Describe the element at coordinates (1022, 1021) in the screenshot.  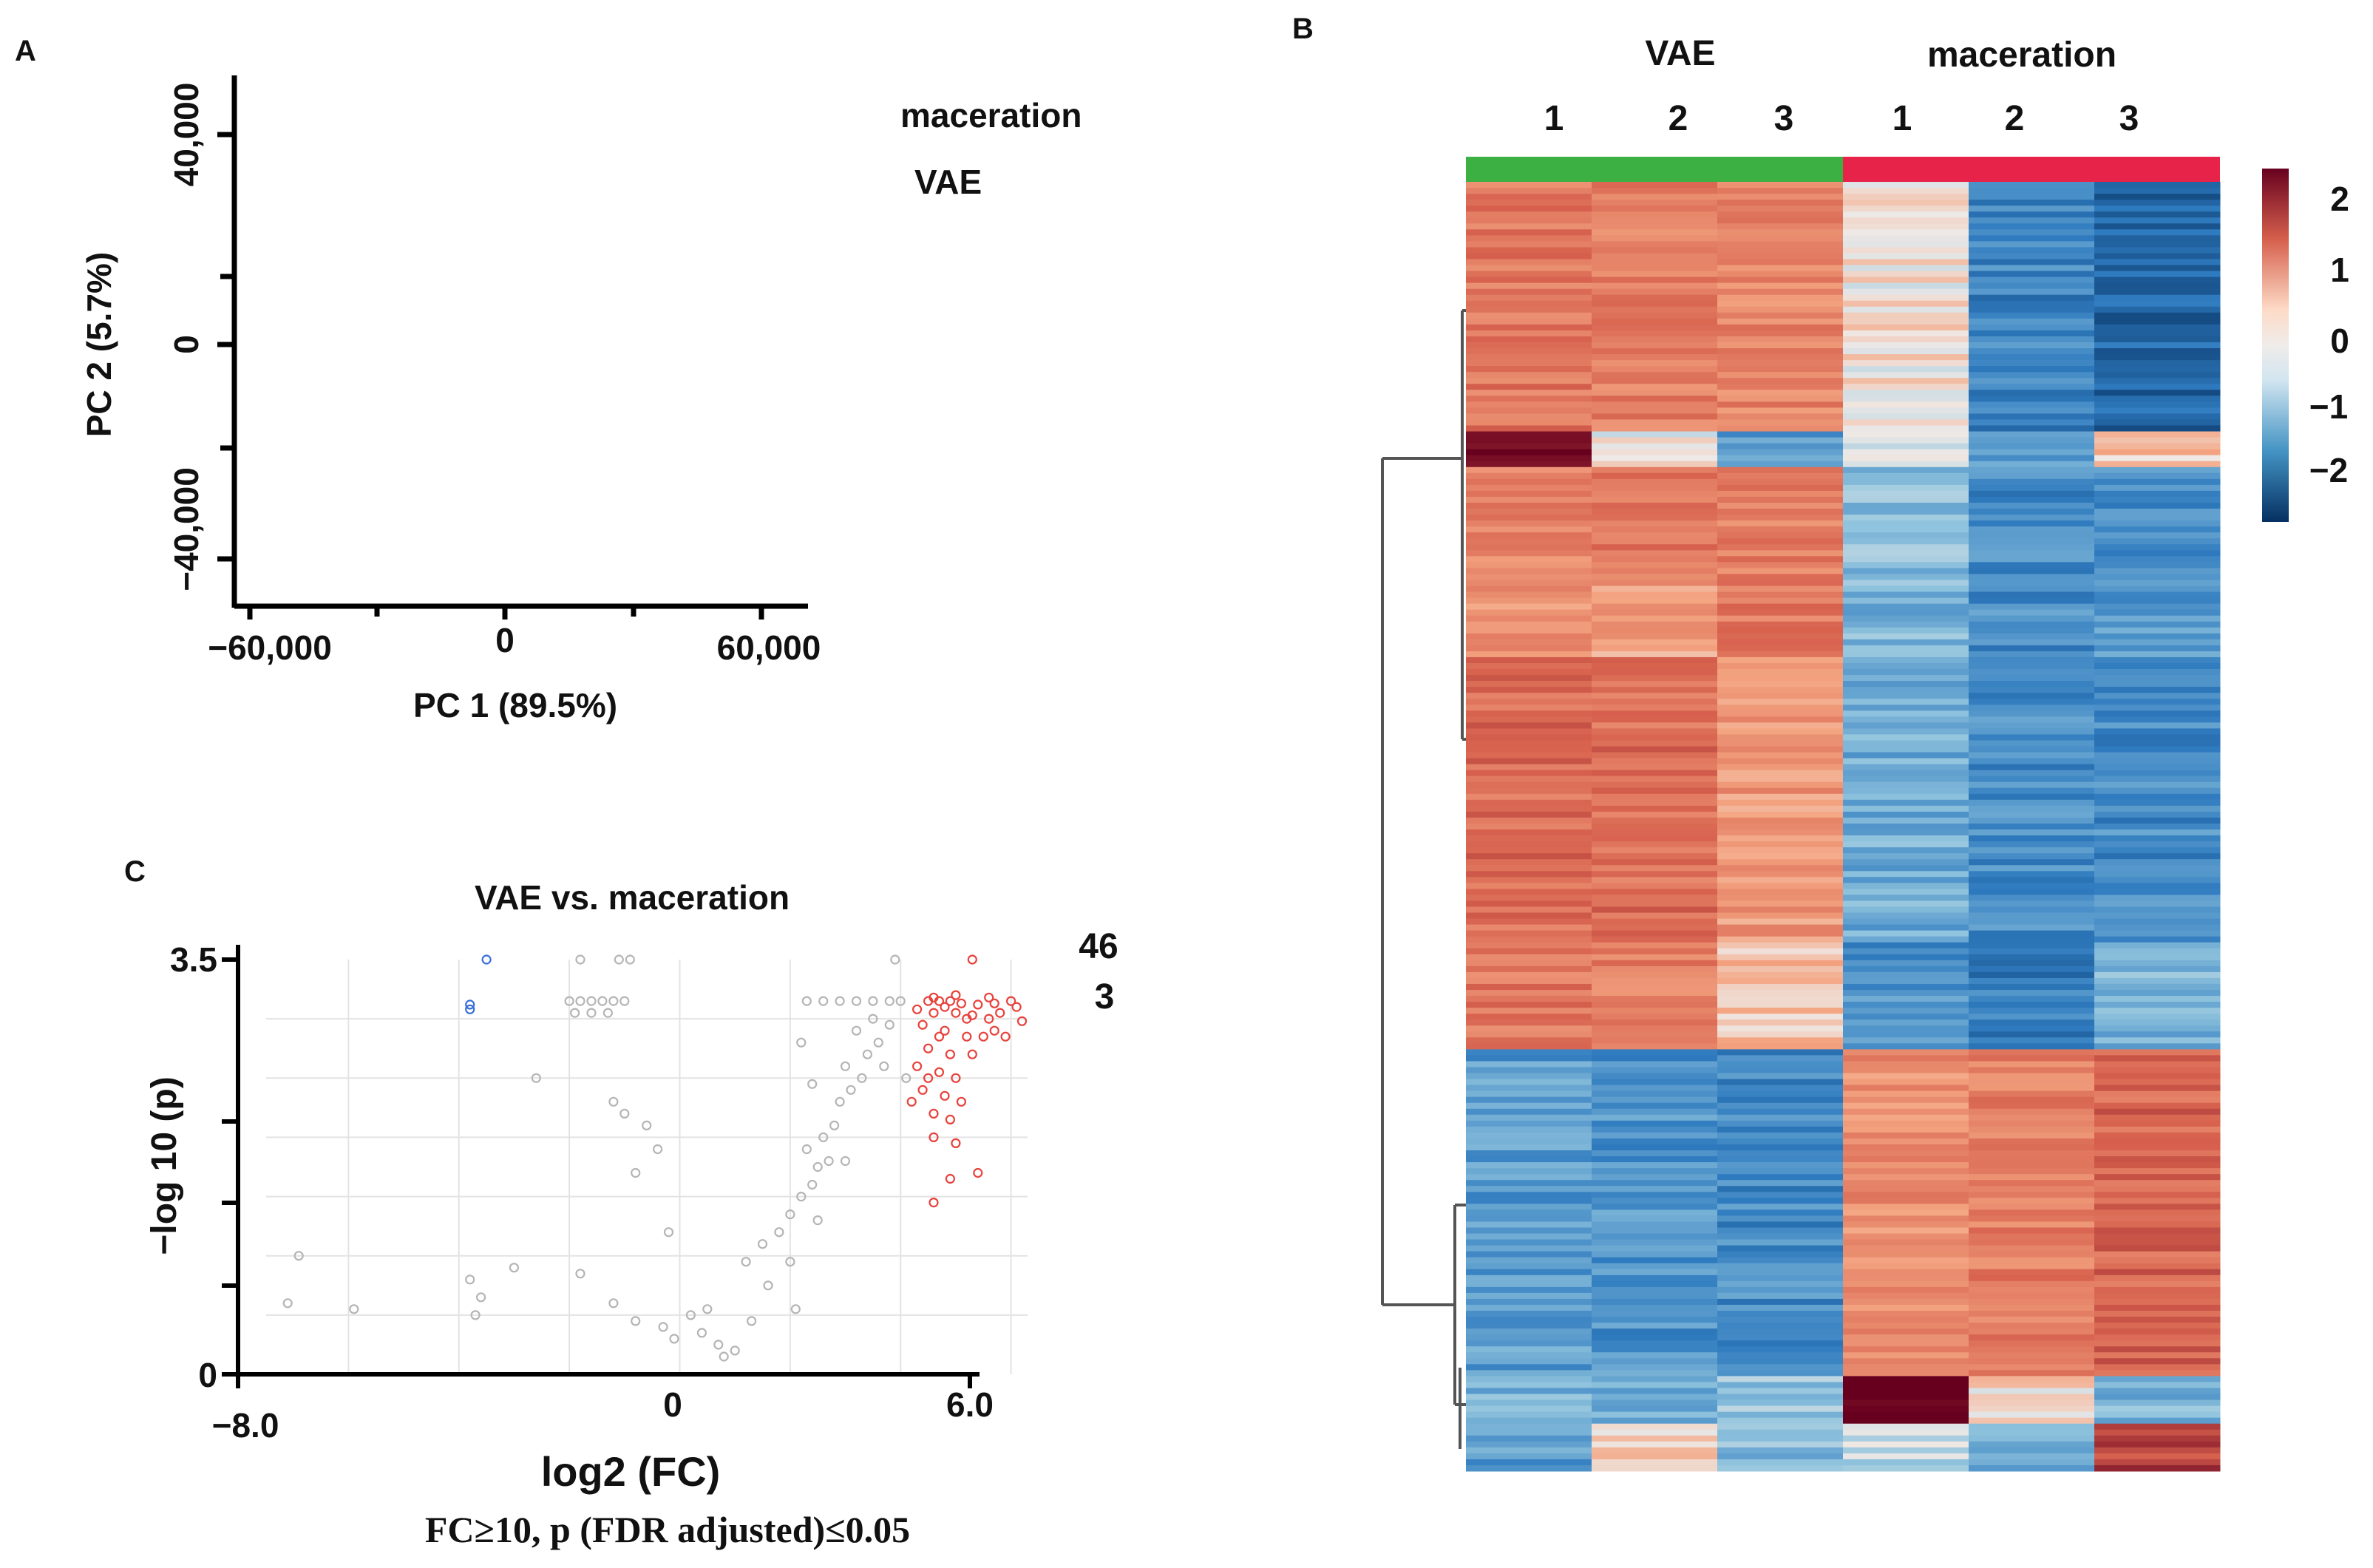
I see `volcano-point-up` at that location.